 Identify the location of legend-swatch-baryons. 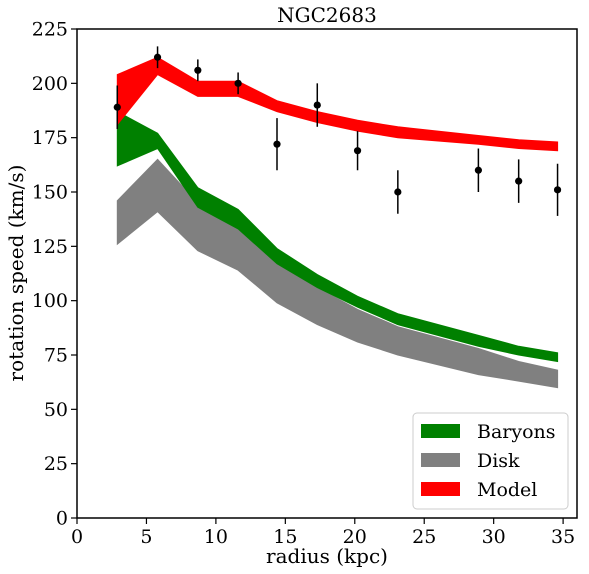
(440, 431).